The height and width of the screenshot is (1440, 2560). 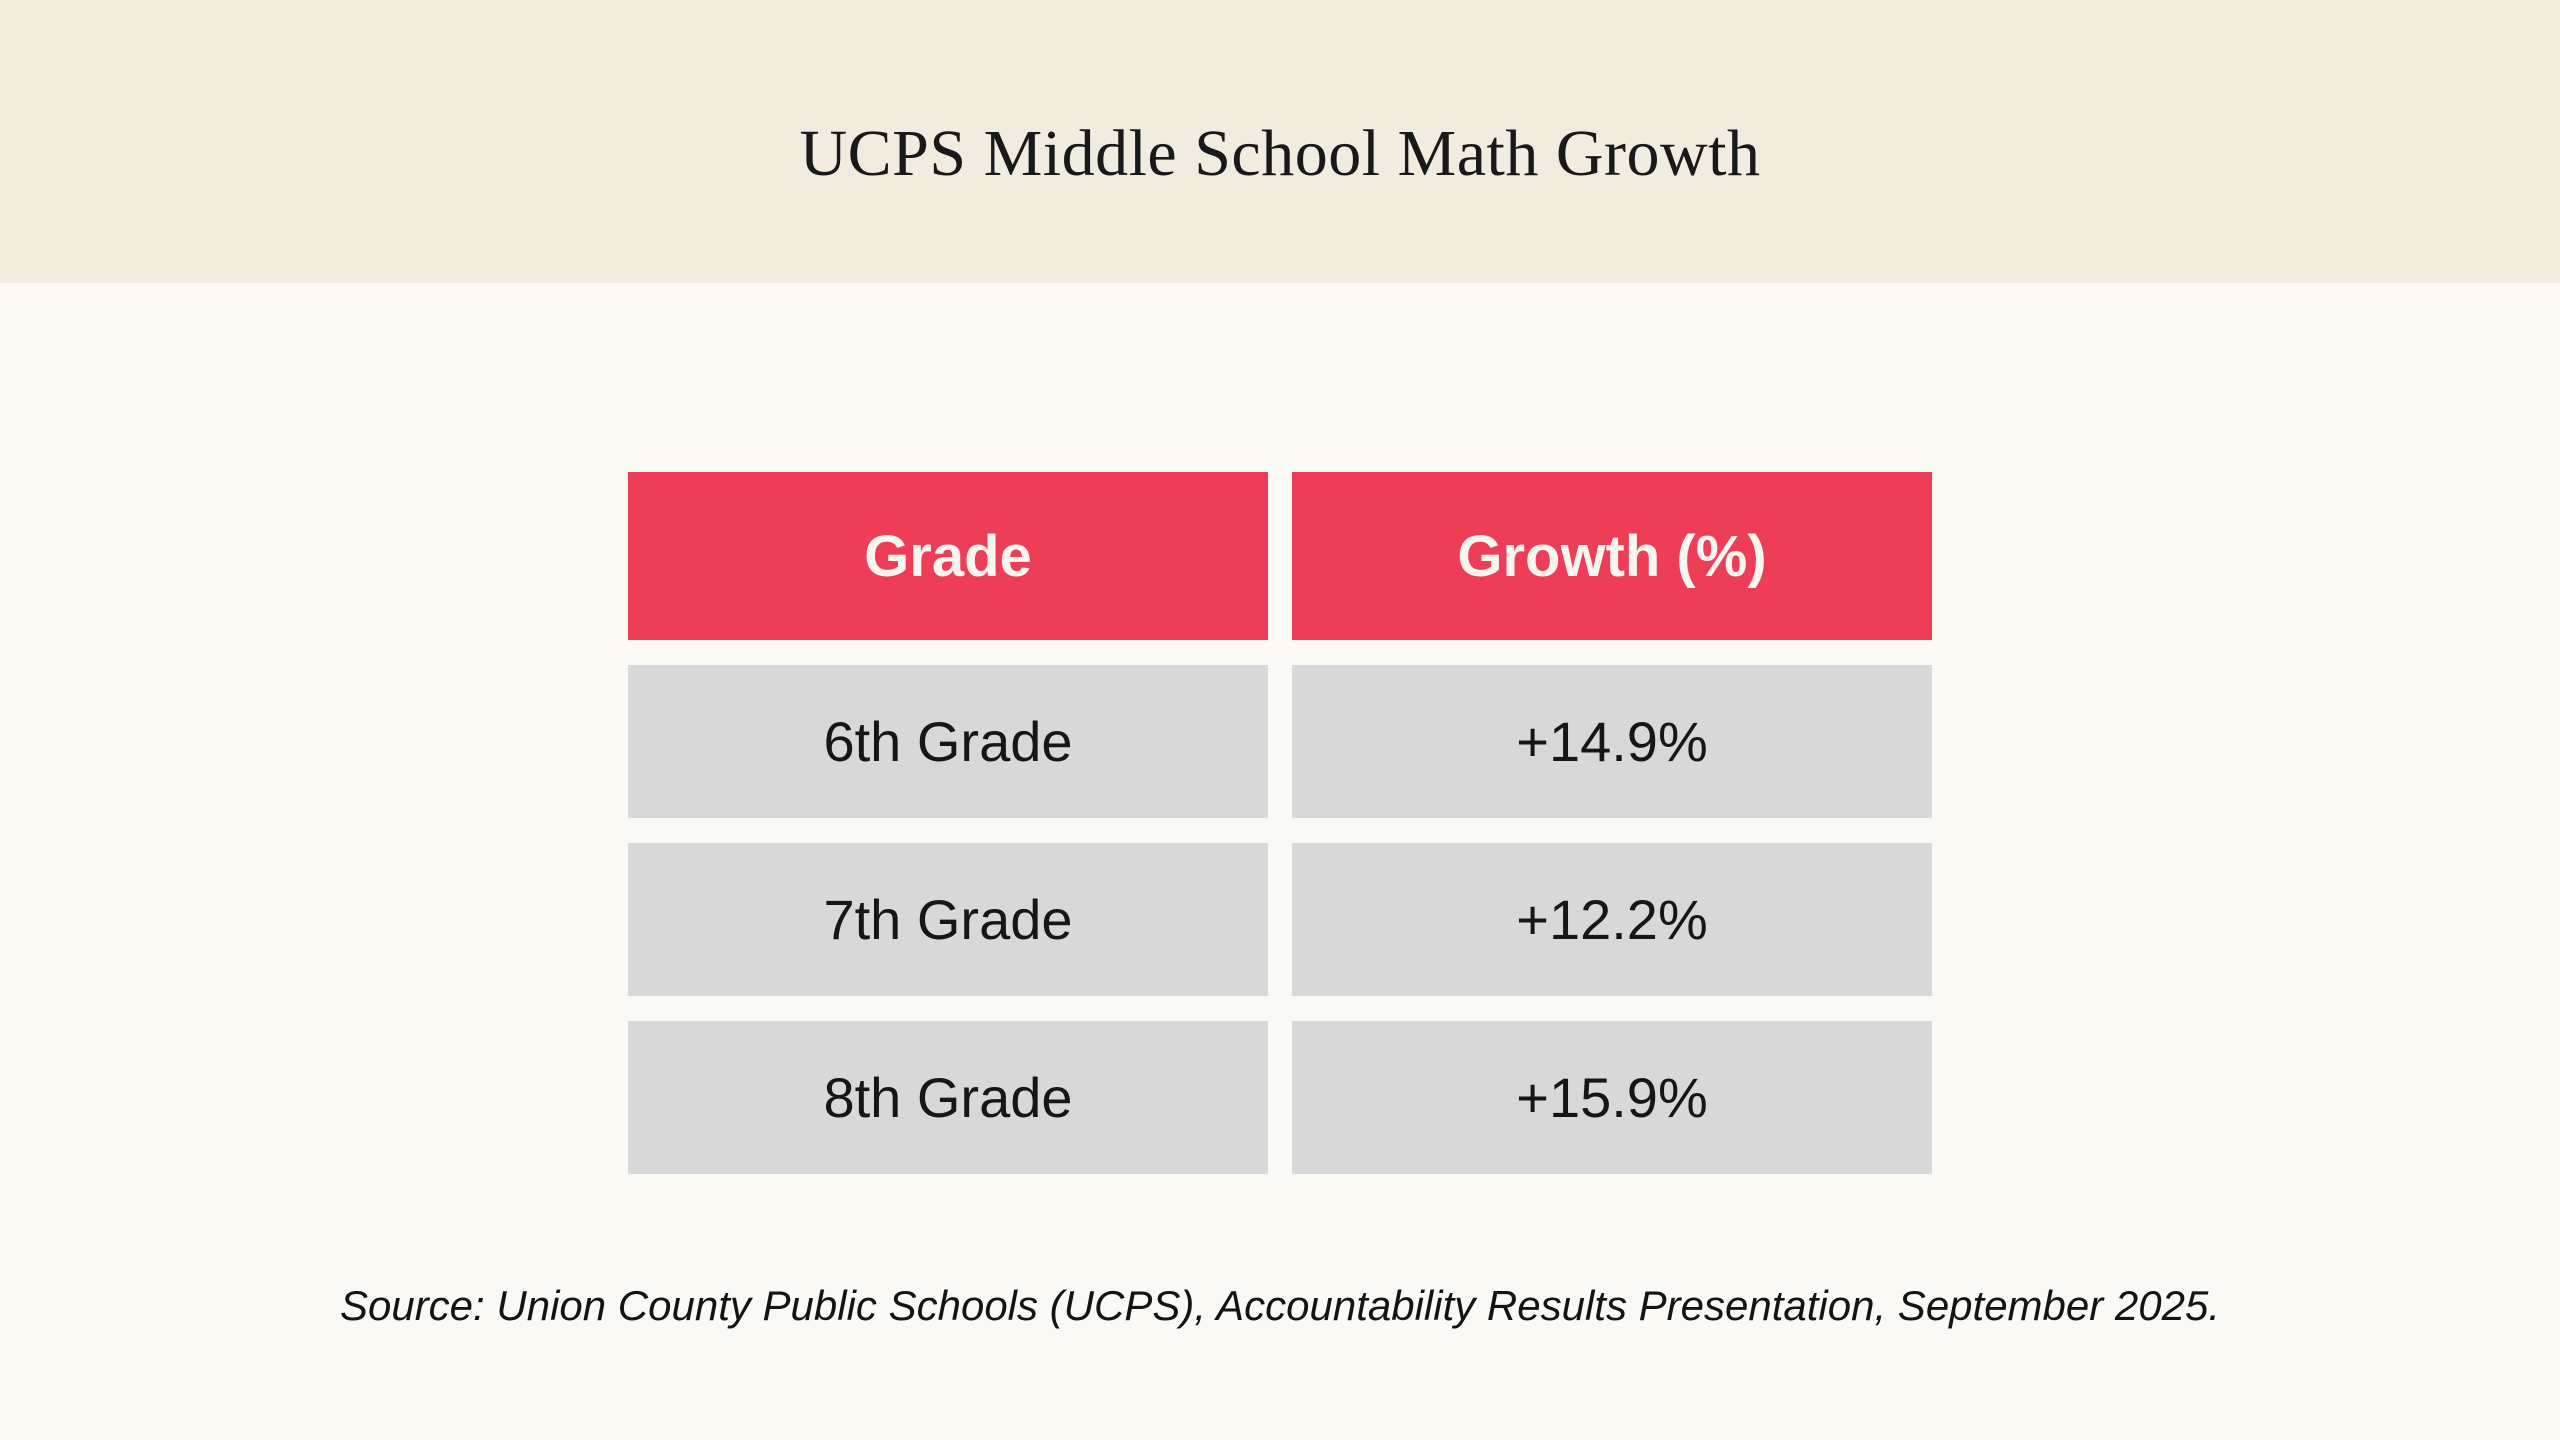 I want to click on table-cell-grade-8th: 8th Grade, so click(x=948, y=1097).